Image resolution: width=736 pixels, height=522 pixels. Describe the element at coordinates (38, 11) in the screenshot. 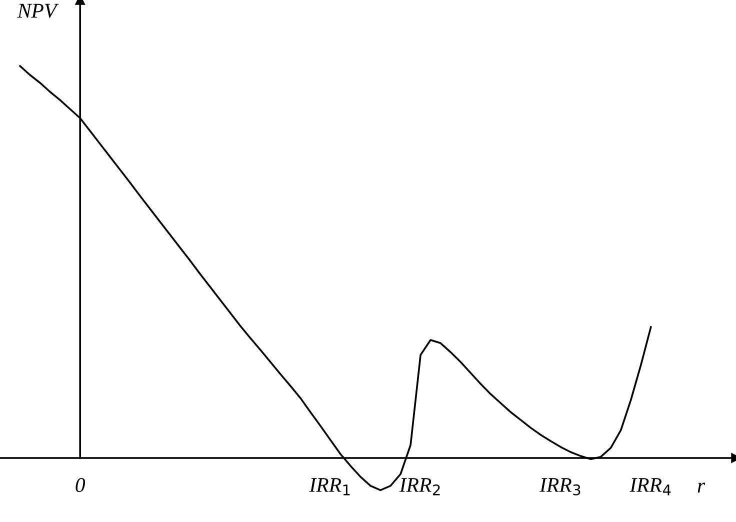

I see `y-axis-title: NPV` at that location.